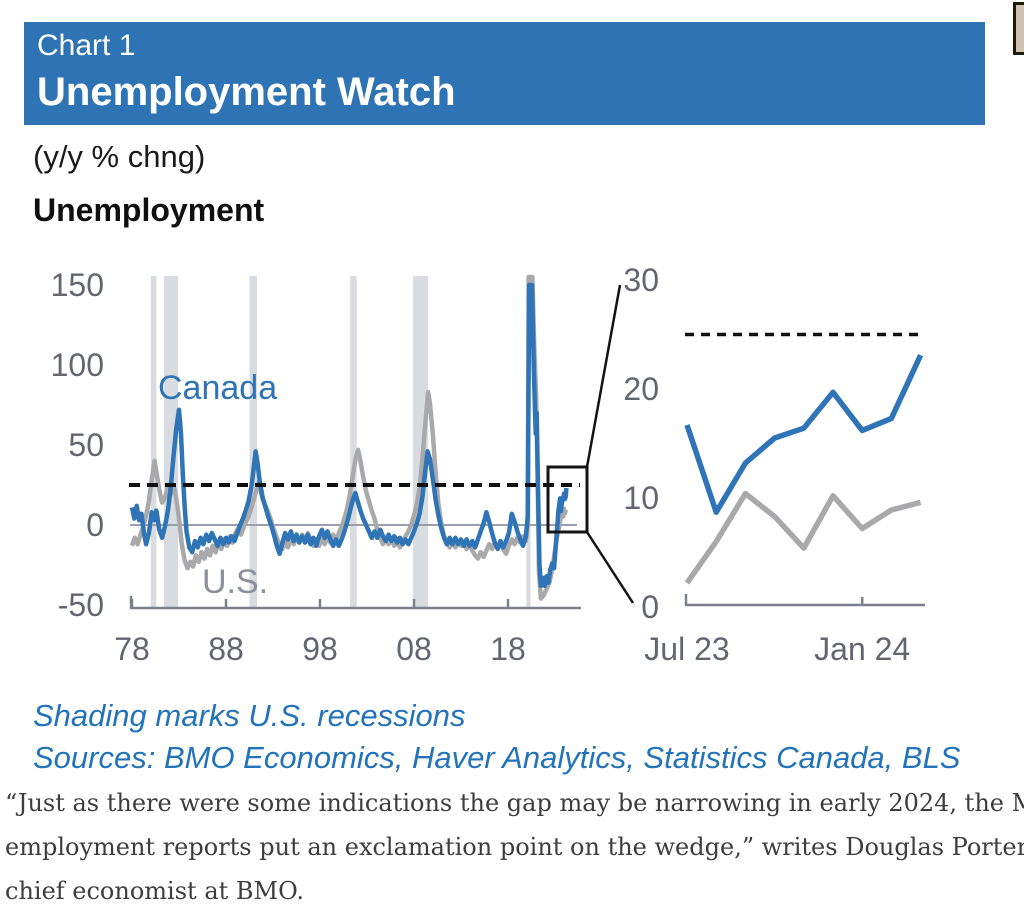 The width and height of the screenshot is (1024, 905). Describe the element at coordinates (217, 388) in the screenshot. I see `canada-series-label: Canada` at that location.